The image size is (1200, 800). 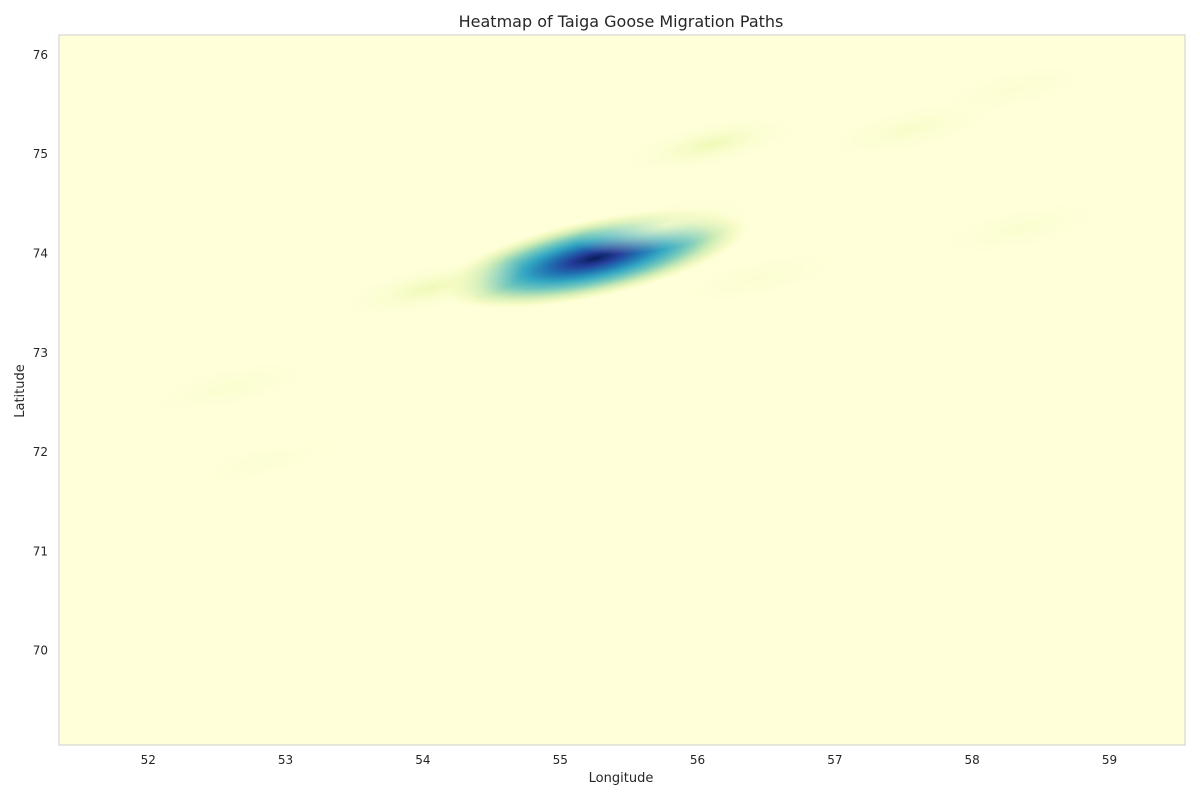 I want to click on y-axis-ticks: 70 71 72 73 74 75 76, so click(x=40, y=353).